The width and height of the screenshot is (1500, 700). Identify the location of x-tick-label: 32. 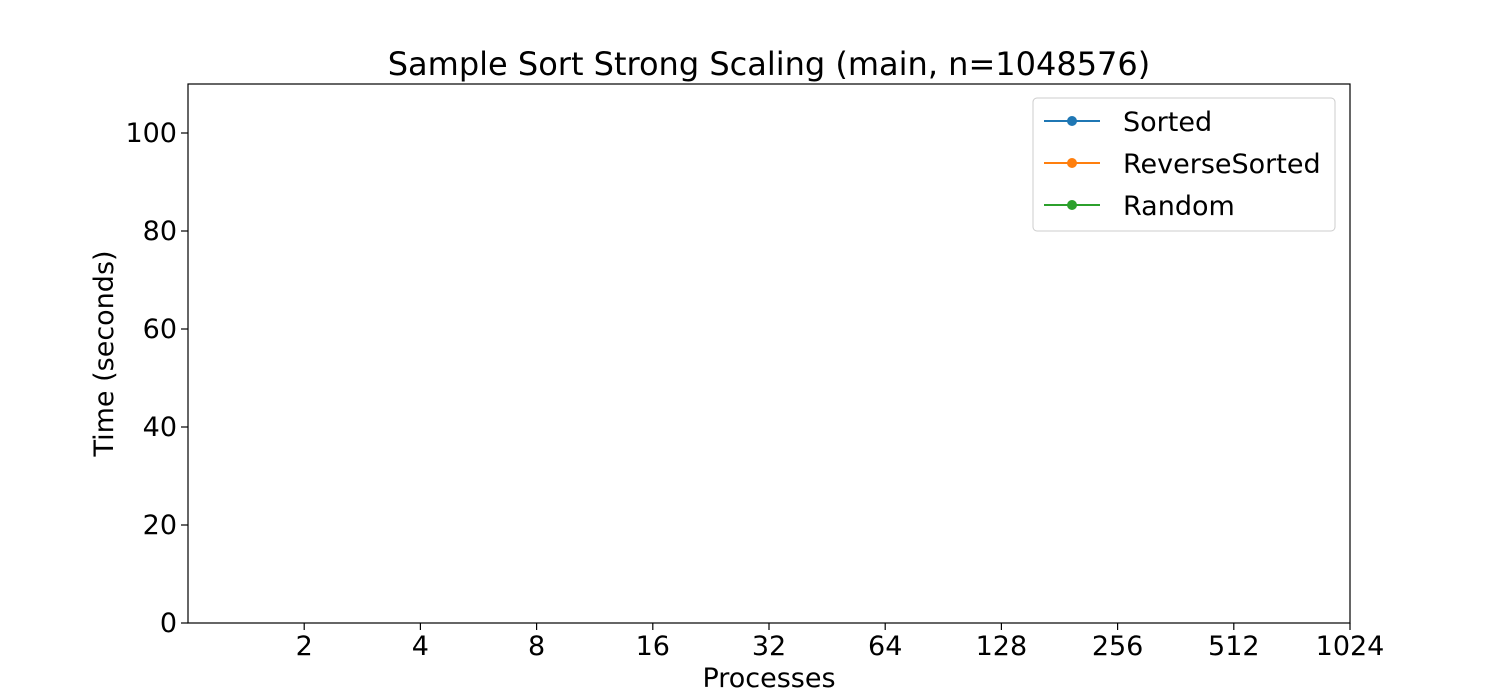
(769, 646).